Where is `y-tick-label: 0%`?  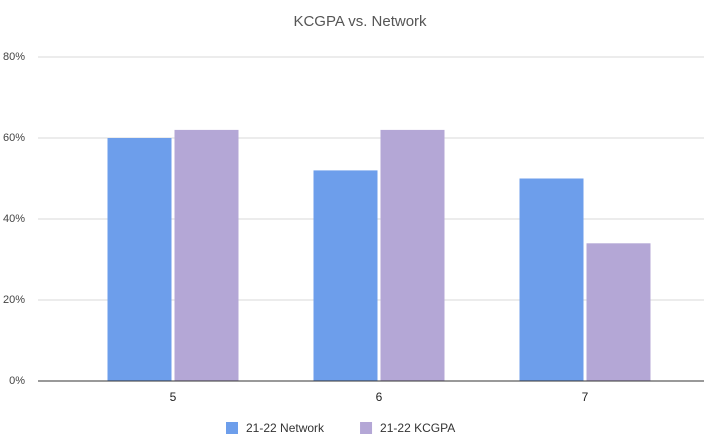
y-tick-label: 0% is located at coordinates (17, 381).